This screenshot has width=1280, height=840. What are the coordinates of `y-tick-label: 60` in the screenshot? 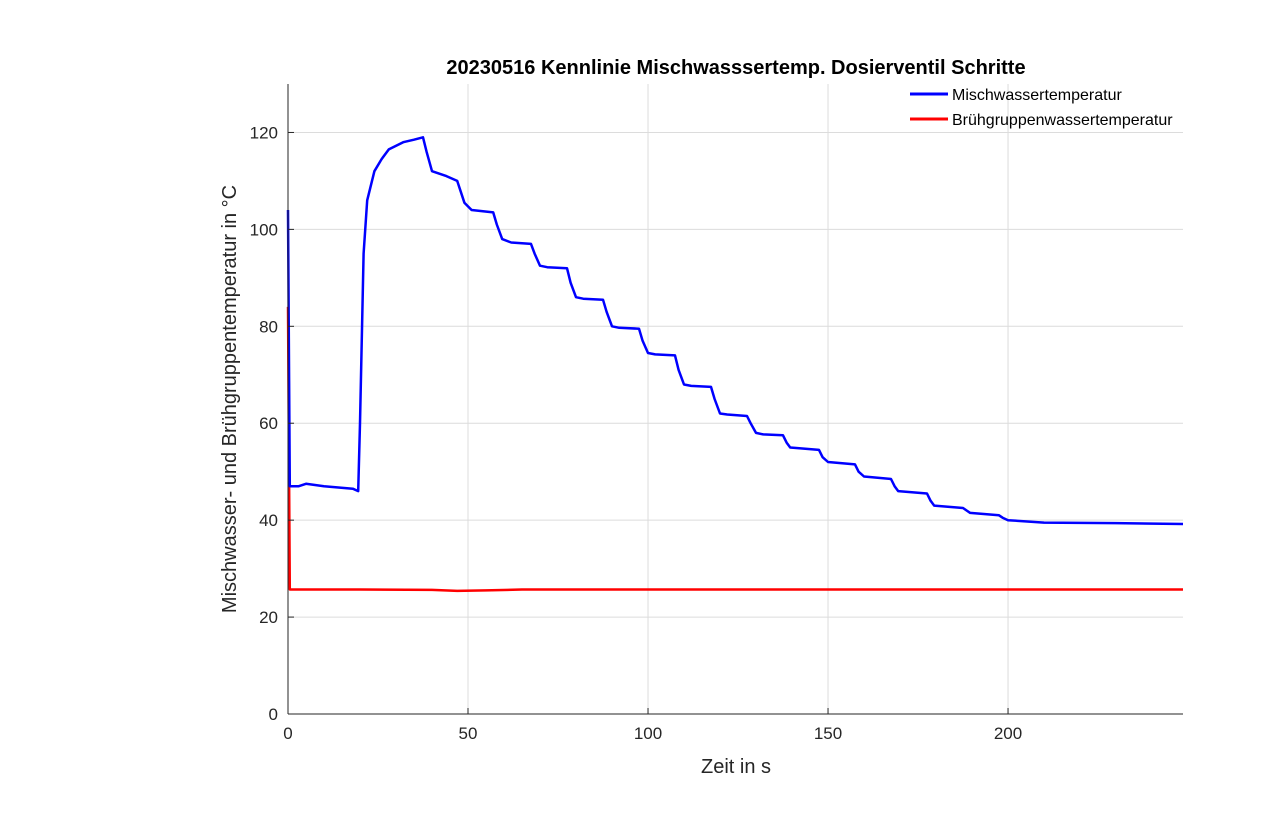 It's located at (268, 423).